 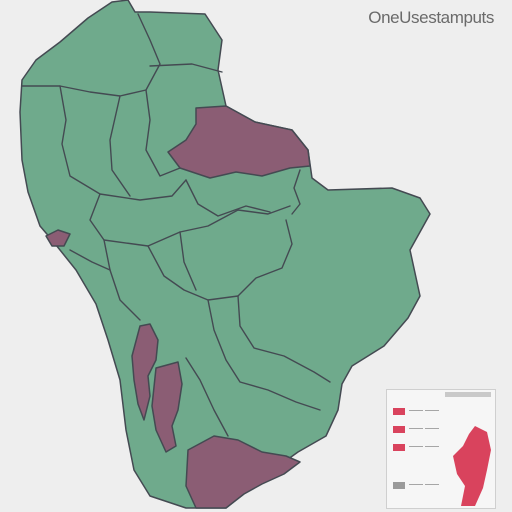 What do you see at coordinates (472, 466) in the screenshot?
I see `legend-map-icon` at bounding box center [472, 466].